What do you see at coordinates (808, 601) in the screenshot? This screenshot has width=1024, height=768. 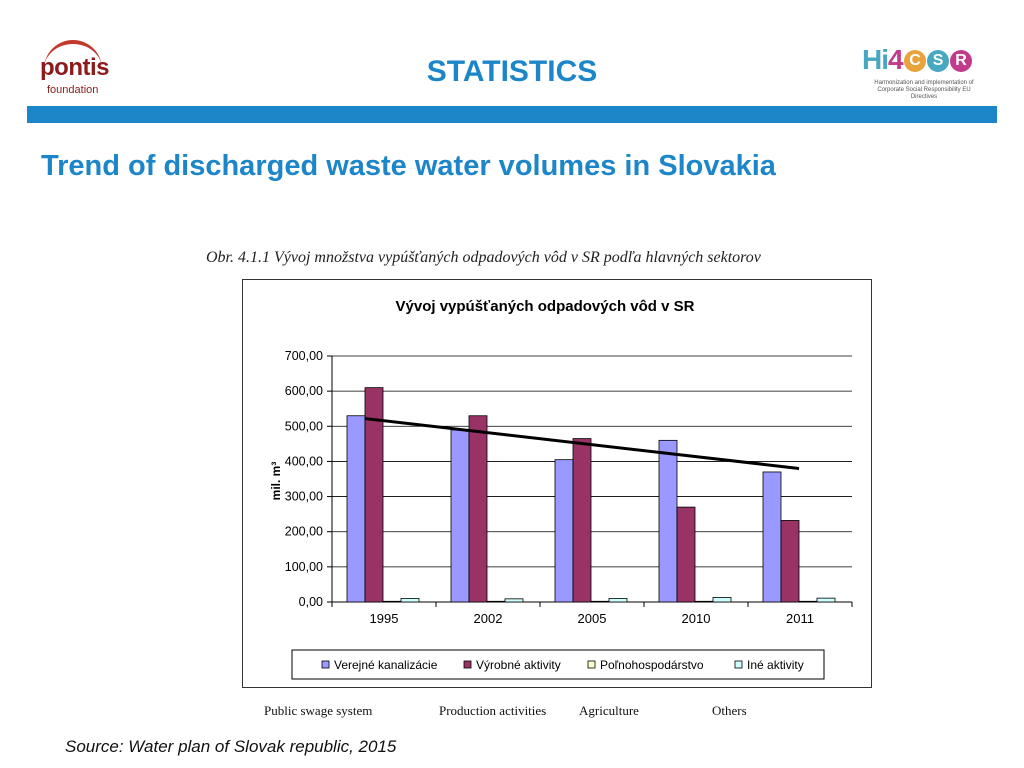 I see `bar-2-2011` at bounding box center [808, 601].